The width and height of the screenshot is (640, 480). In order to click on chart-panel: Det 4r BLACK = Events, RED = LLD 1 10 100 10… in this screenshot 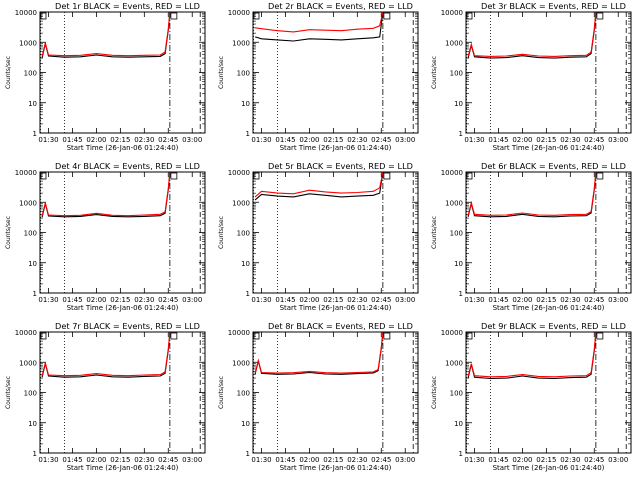, I will do `click(105, 236)`.